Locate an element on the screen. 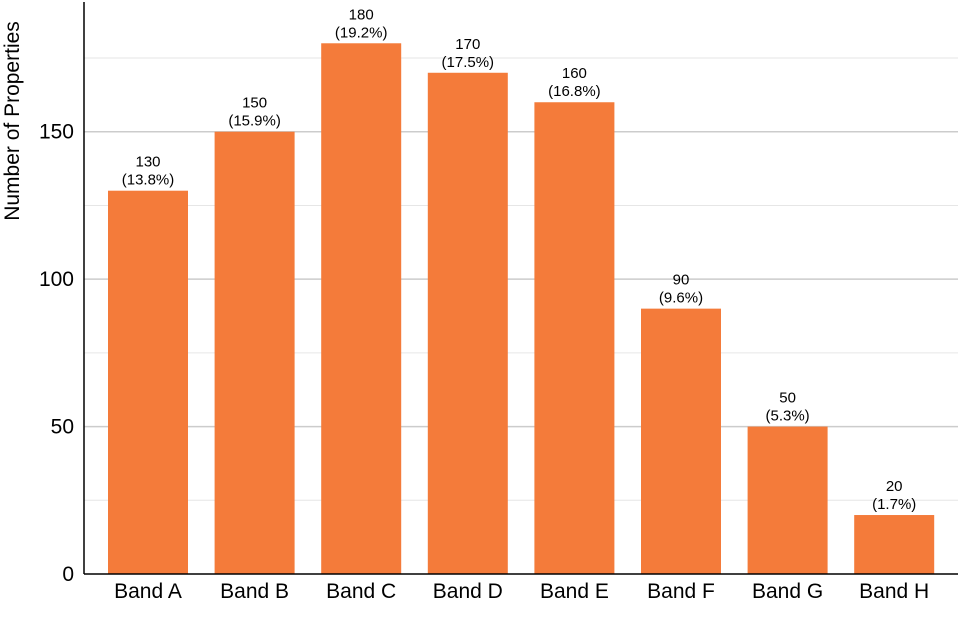 The width and height of the screenshot is (960, 640). x-tick-label: Band H is located at coordinates (894, 591).